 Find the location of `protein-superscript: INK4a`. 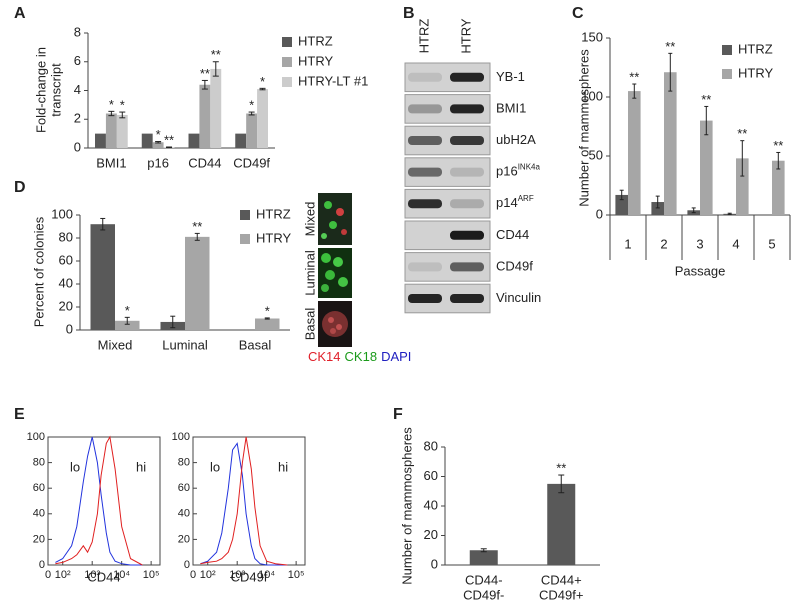

protein-superscript: INK4a is located at coordinates (529, 167).